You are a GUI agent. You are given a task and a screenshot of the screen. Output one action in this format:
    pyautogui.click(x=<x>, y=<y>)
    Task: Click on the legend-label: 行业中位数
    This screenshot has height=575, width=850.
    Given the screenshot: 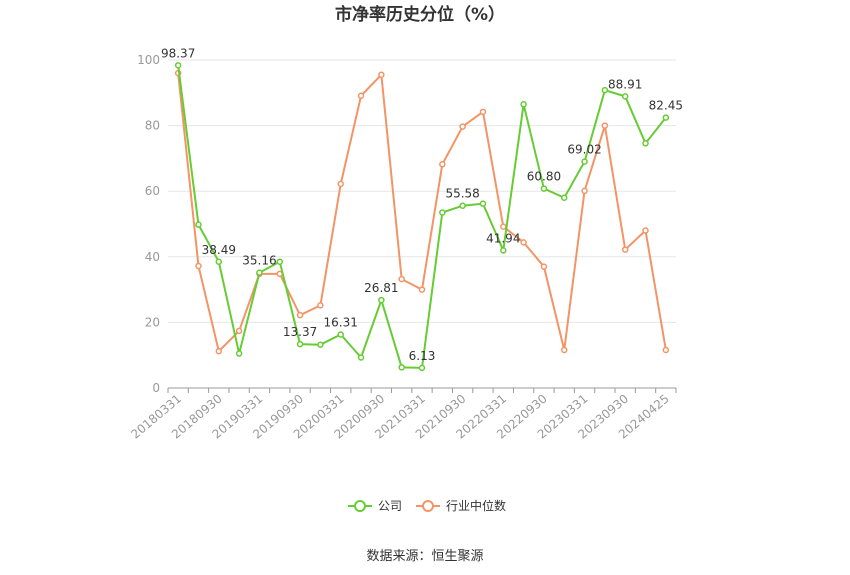 What is the action you would take?
    pyautogui.click(x=476, y=505)
    